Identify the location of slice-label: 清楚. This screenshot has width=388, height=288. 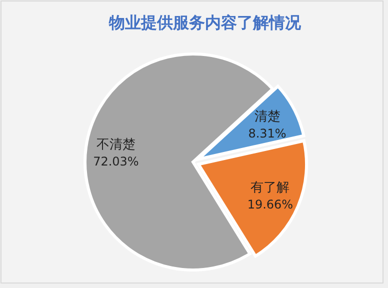
(267, 116).